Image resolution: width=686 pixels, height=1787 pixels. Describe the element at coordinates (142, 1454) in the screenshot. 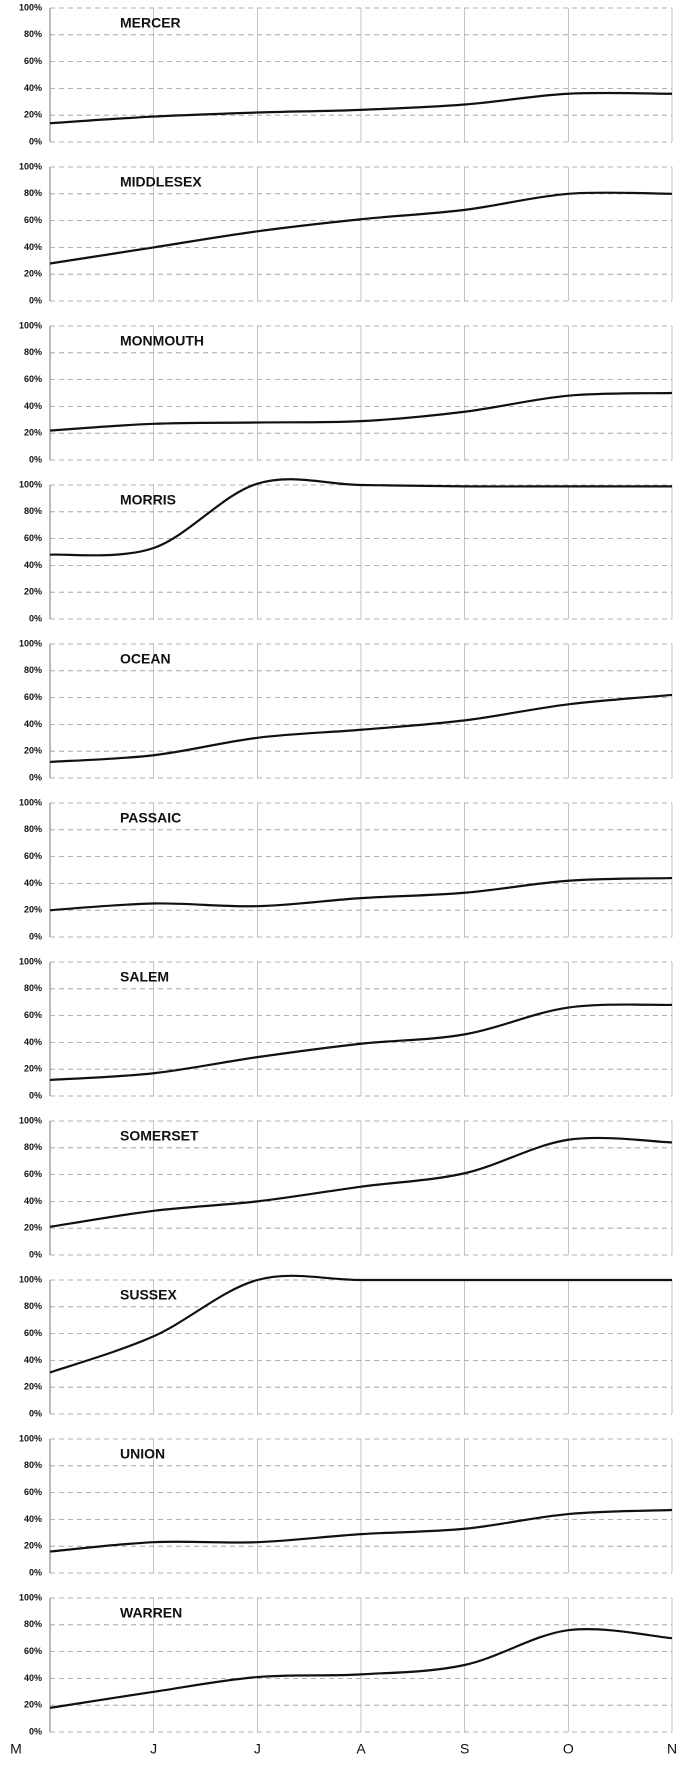

I see `chart-title: UNION` at that location.